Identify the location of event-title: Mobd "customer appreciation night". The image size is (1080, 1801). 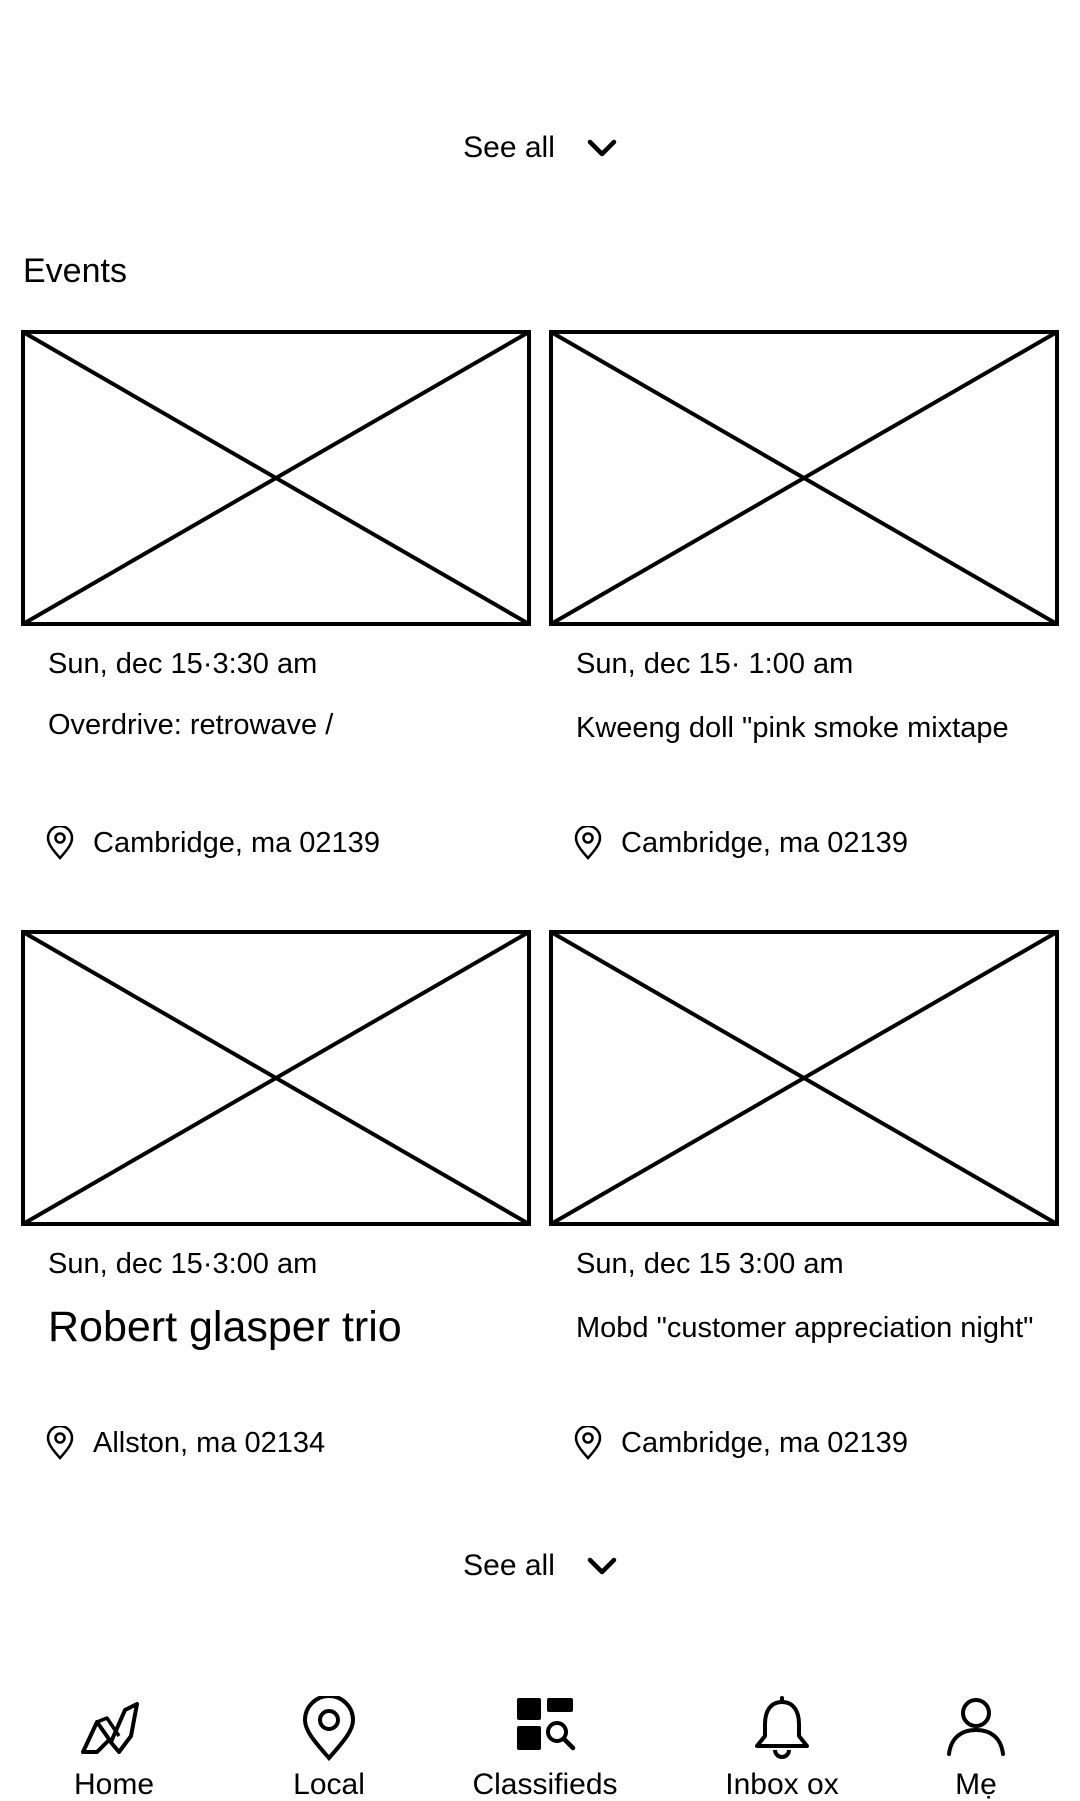
(805, 1328).